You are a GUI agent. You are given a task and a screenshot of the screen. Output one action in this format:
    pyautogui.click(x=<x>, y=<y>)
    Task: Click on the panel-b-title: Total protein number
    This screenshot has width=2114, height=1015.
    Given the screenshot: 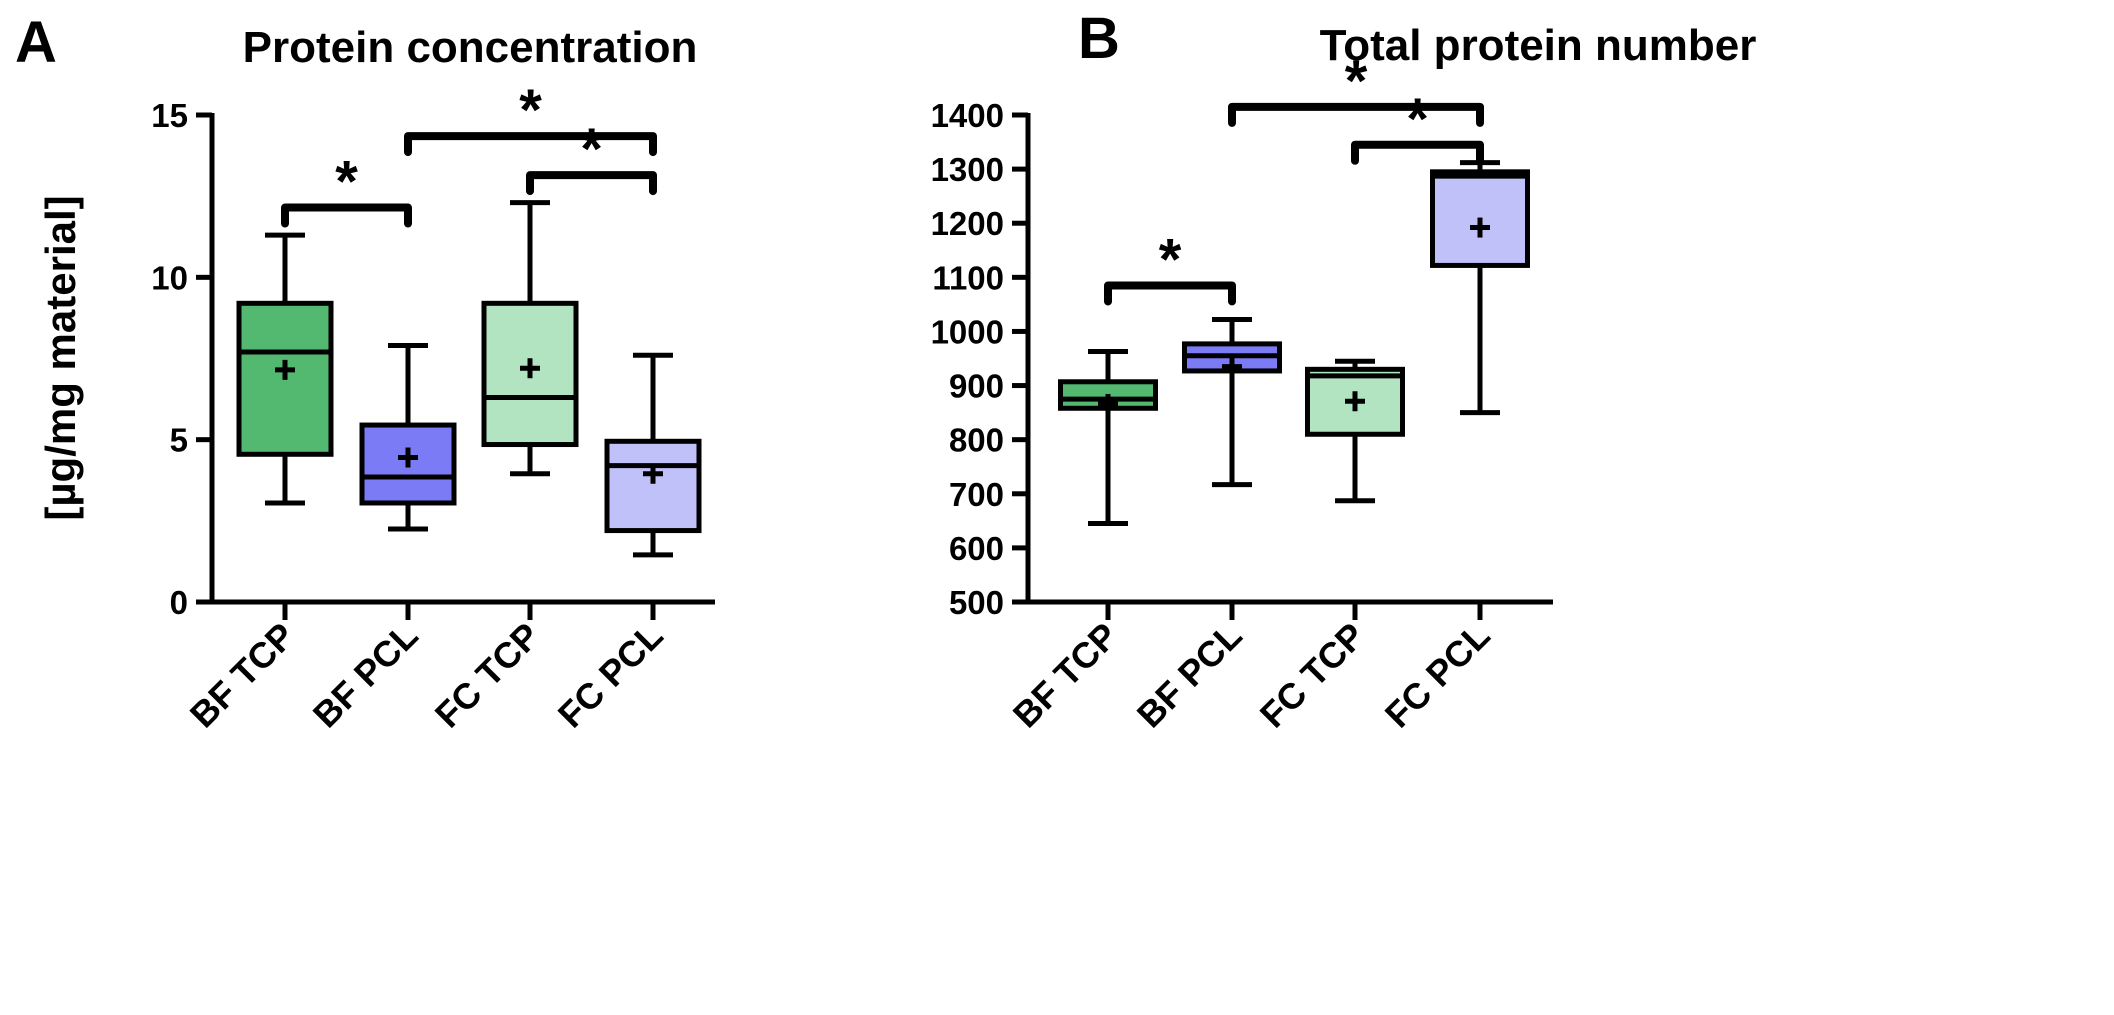 What is the action you would take?
    pyautogui.click(x=1538, y=45)
    